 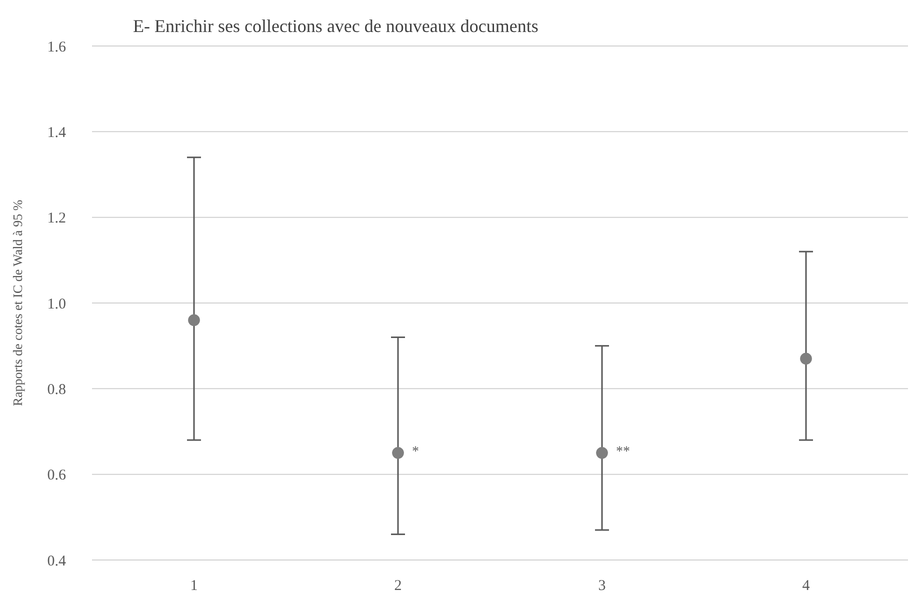 I want to click on x-tick-label: 4, so click(x=806, y=586).